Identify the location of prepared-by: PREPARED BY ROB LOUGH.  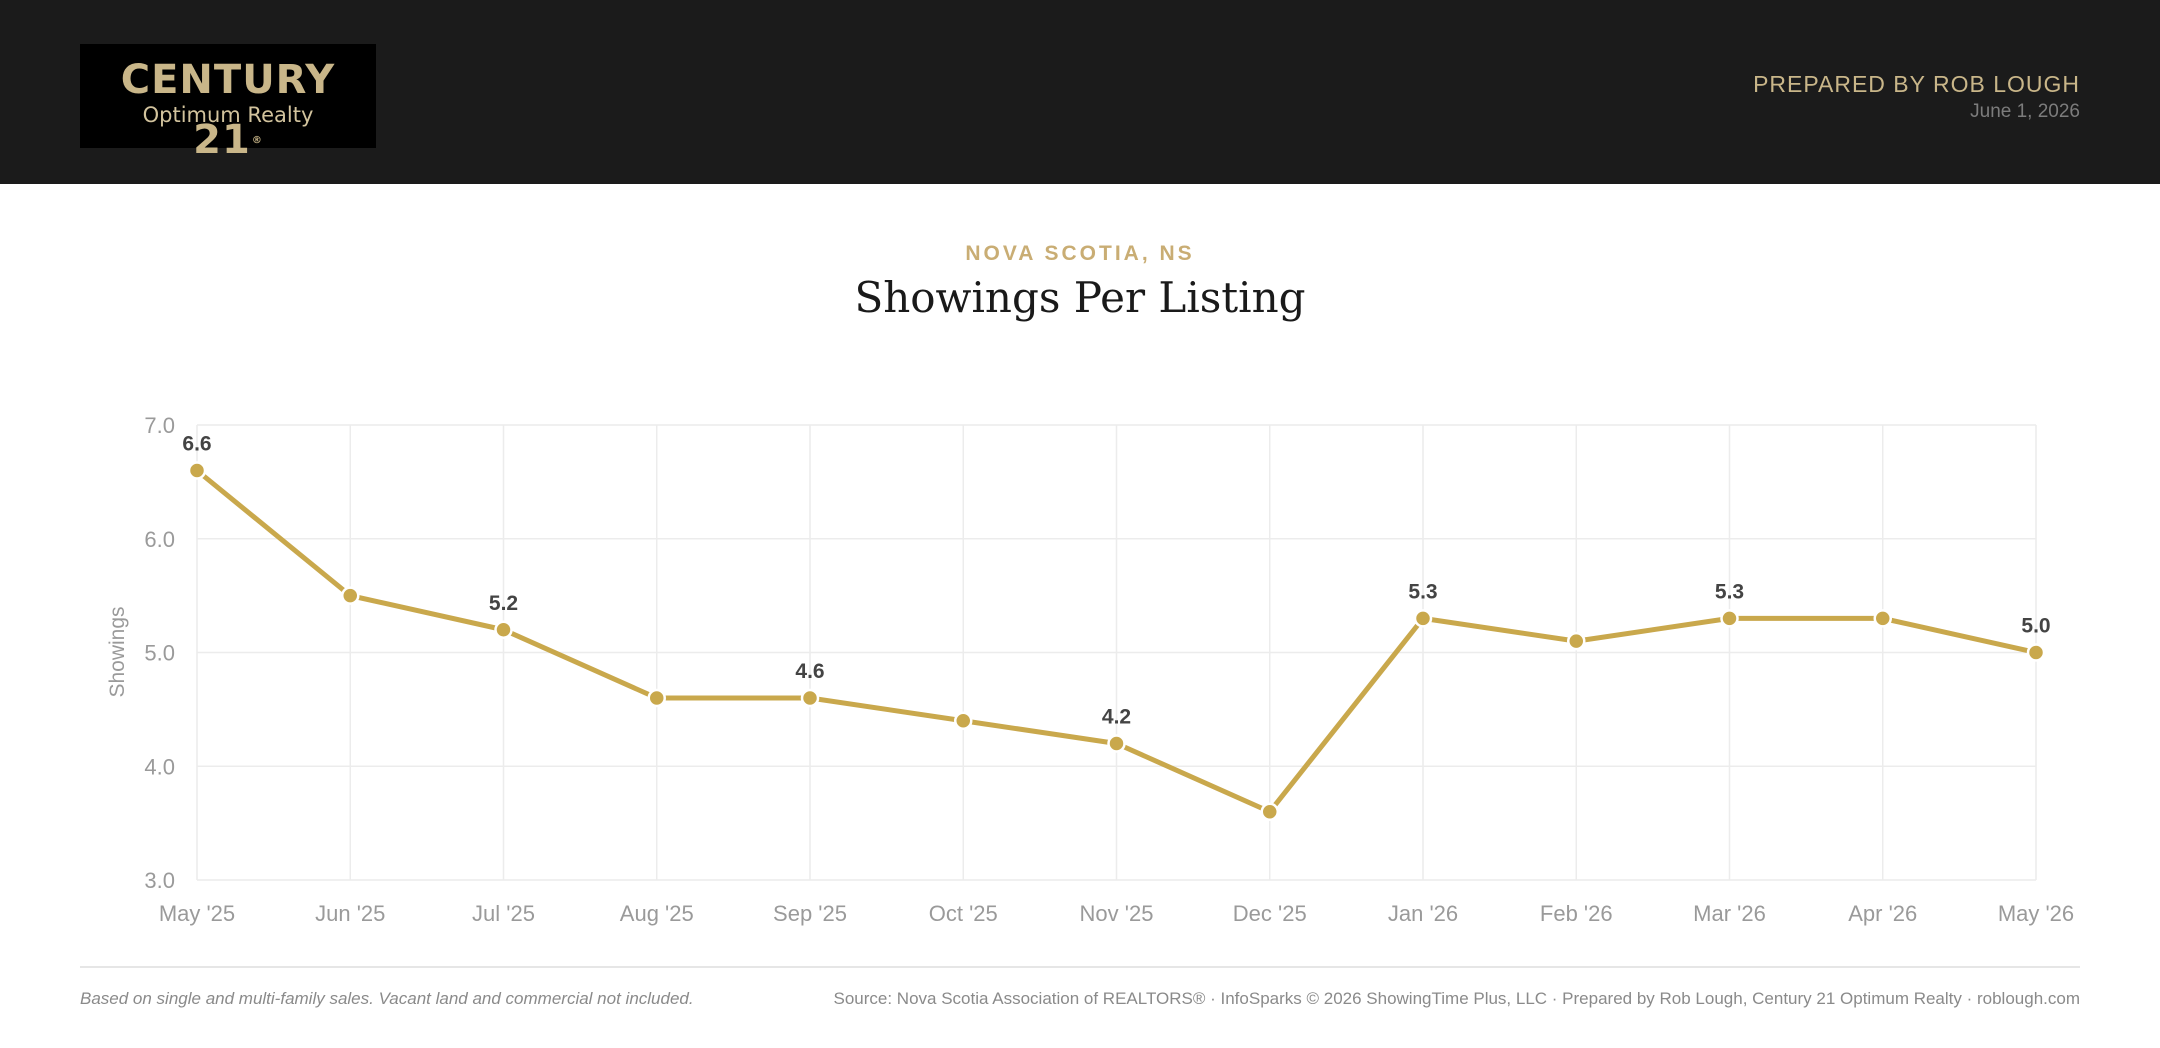
(1916, 84).